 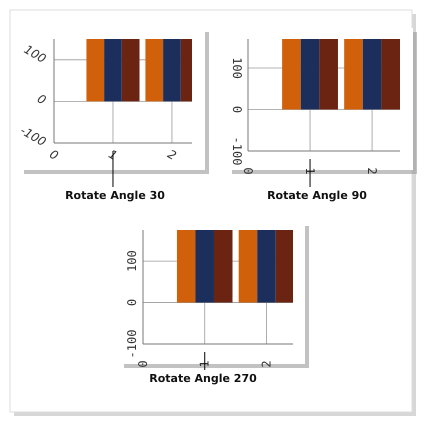 What do you see at coordinates (115, 195) in the screenshot?
I see `text: Rotate Angle 30` at bounding box center [115, 195].